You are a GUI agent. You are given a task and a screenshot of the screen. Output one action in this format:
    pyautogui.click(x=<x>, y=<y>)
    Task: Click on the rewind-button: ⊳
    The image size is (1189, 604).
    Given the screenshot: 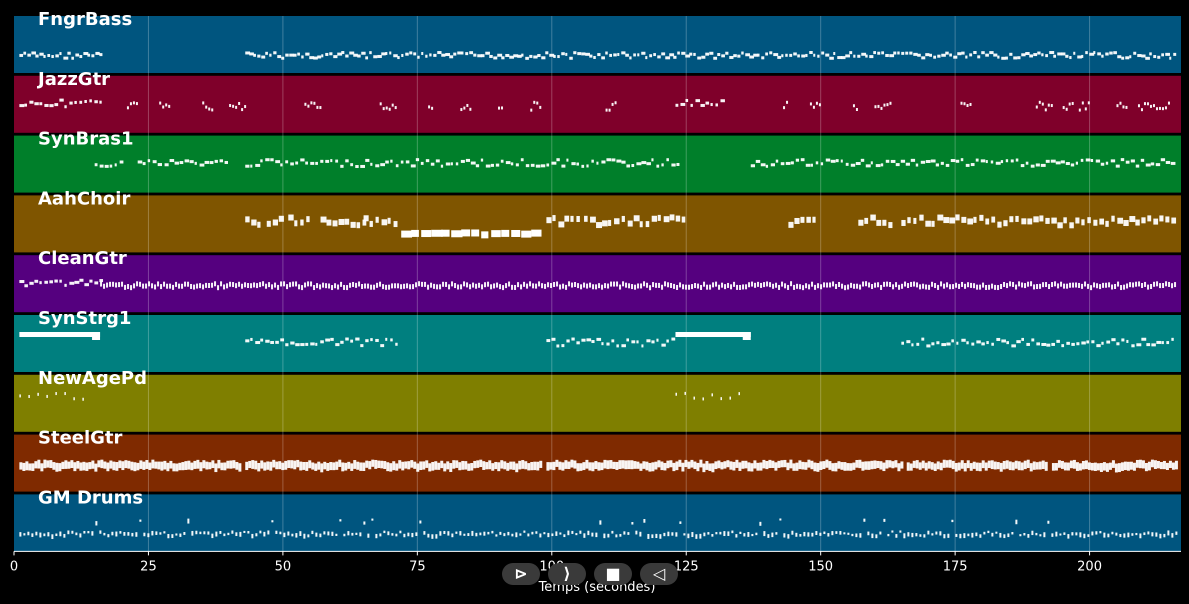 What is the action you would take?
    pyautogui.click(x=521, y=574)
    